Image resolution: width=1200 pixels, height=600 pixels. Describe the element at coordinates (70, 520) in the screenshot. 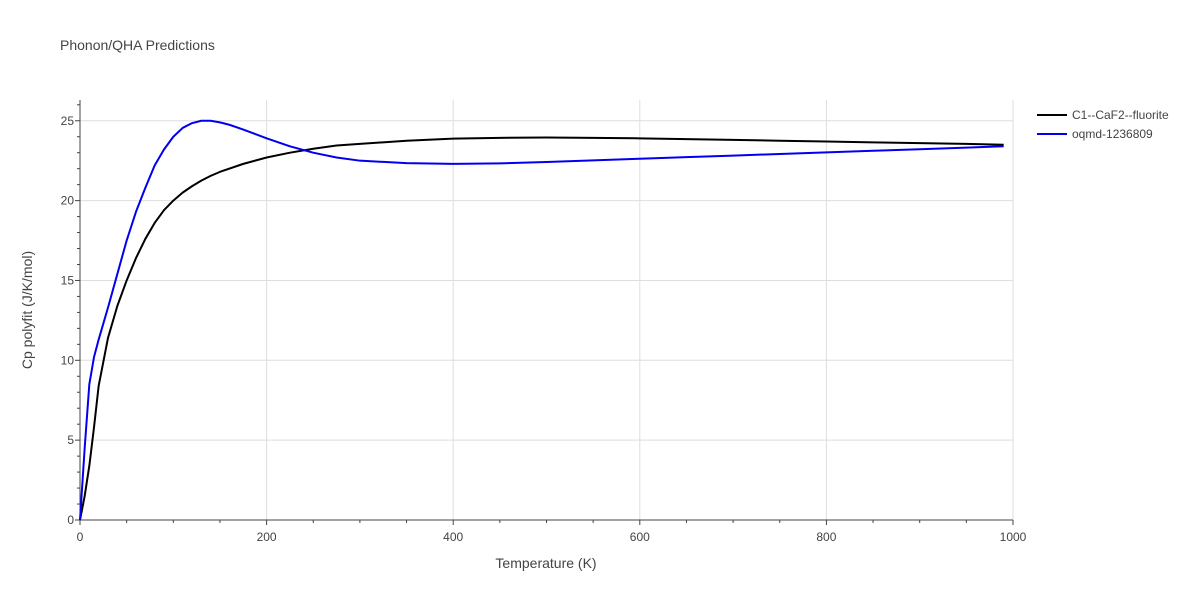

I see `y-tick-label: 0` at that location.